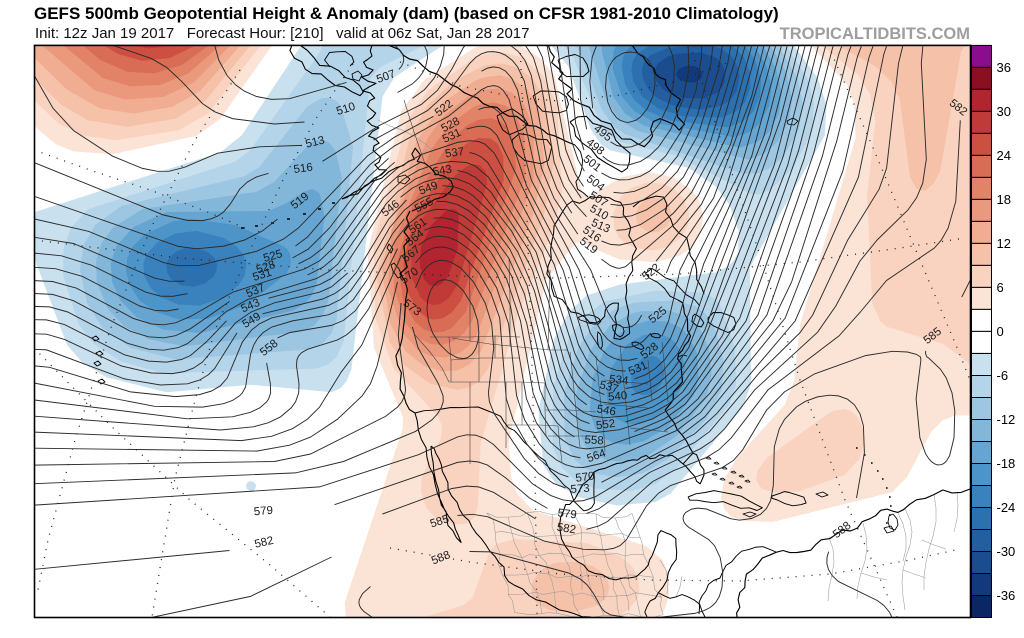  I want to click on svg-text: -30, so click(1006, 551).